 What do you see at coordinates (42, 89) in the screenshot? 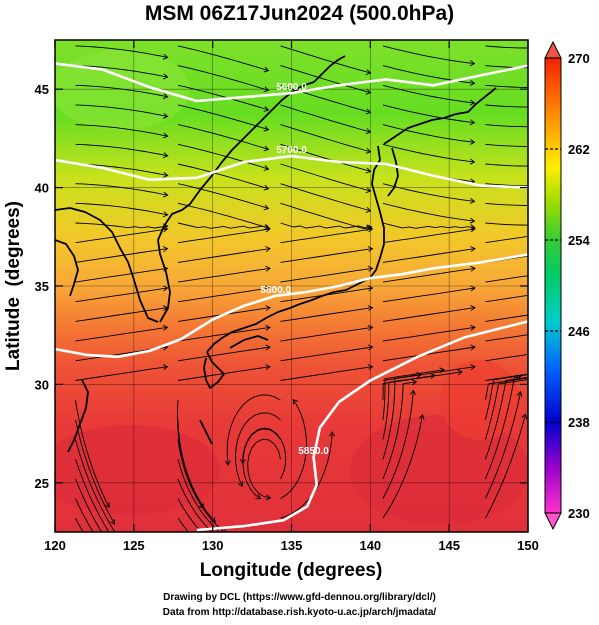
I see `y-tick-label: 45` at bounding box center [42, 89].